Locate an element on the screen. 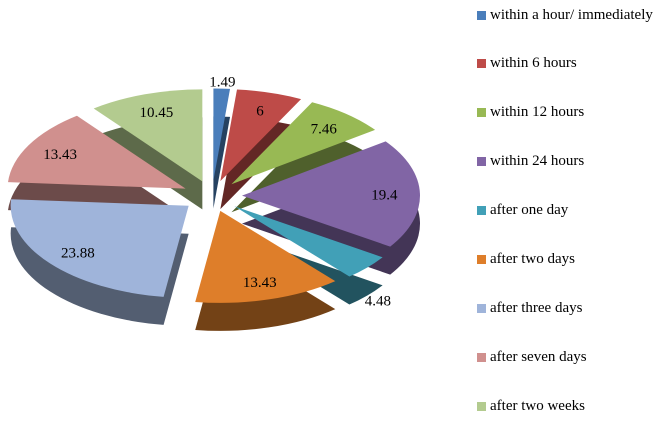 The width and height of the screenshot is (668, 425). legend-label: after one day is located at coordinates (529, 210).